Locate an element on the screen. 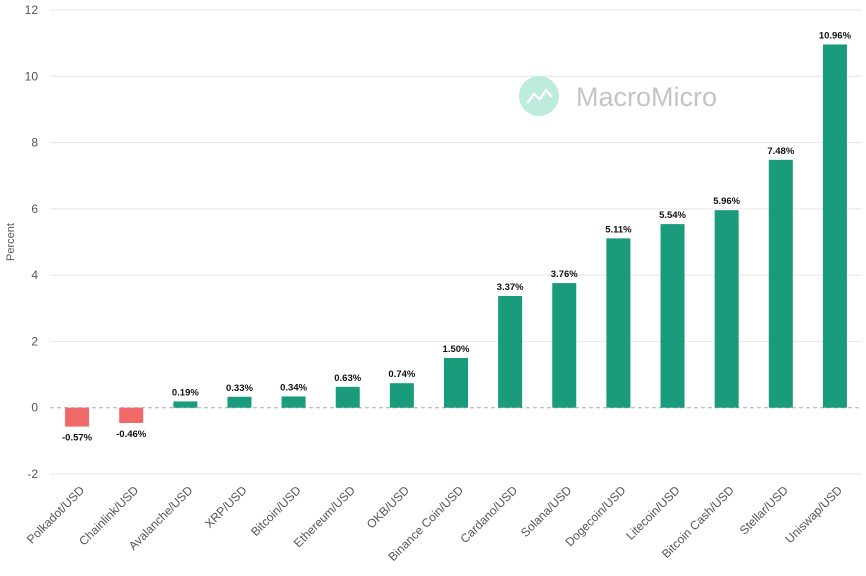  y-tick-label: -2 is located at coordinates (32, 474).